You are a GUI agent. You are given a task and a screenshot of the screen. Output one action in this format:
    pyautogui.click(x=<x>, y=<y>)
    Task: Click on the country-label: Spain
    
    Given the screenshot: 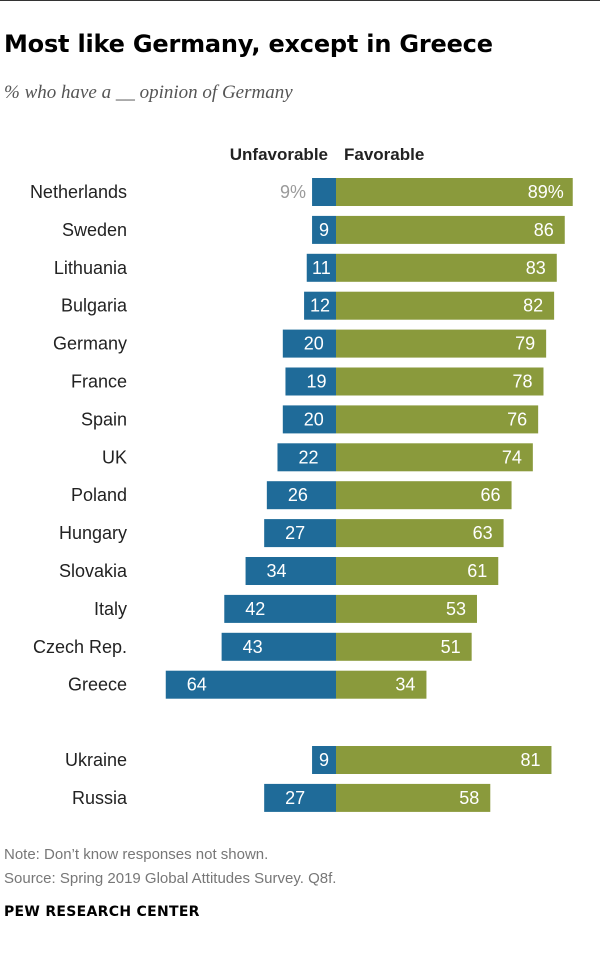 What is the action you would take?
    pyautogui.click(x=104, y=419)
    